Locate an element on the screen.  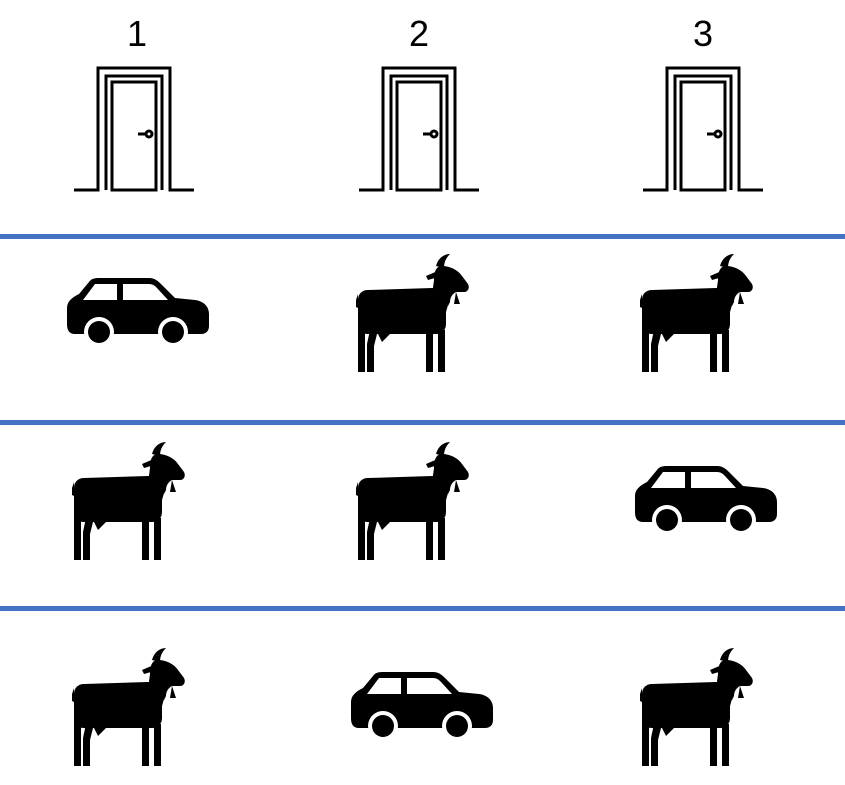
door-1-number: 1 is located at coordinates (137, 33).